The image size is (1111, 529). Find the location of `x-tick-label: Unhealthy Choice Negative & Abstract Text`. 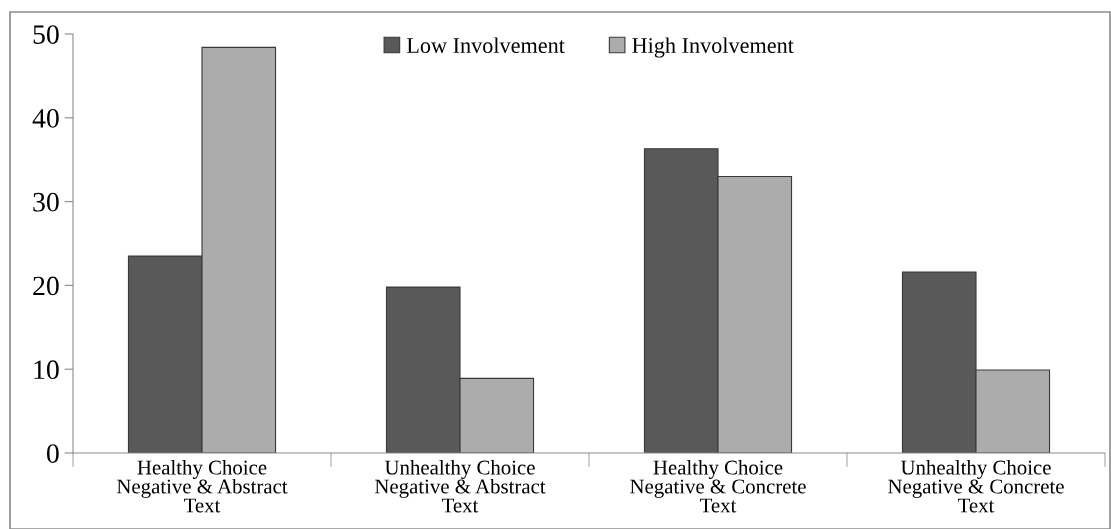

x-tick-label: Unhealthy Choice Negative & Abstract Text is located at coordinates (460, 486).